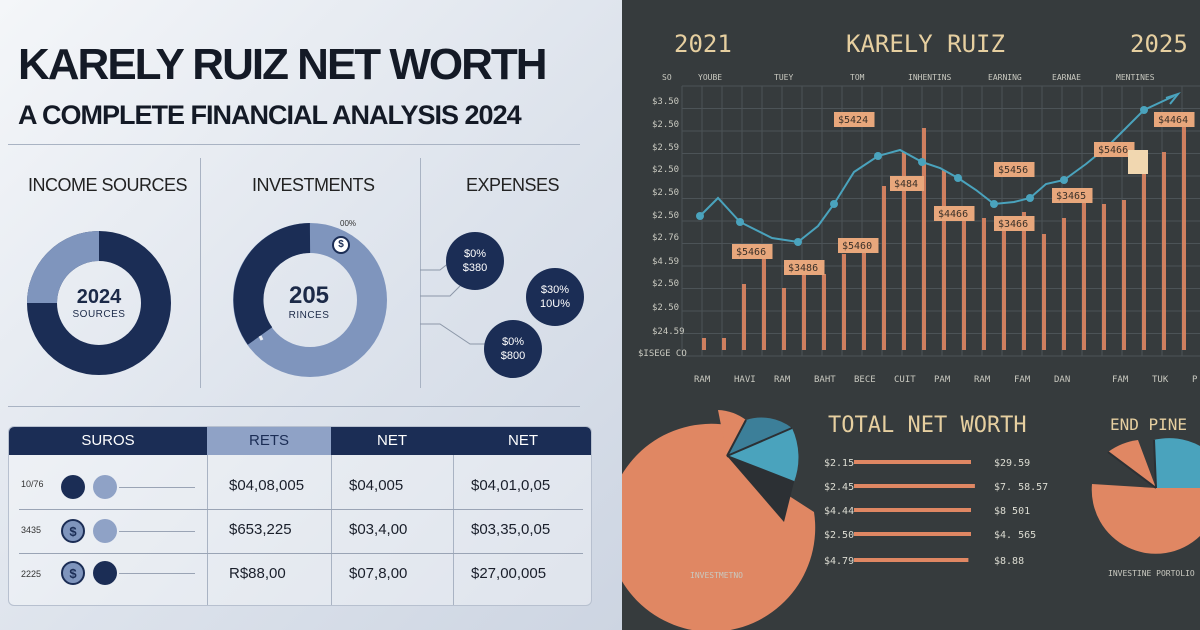  What do you see at coordinates (475, 268) in the screenshot?
I see `expense-bubble-amount: $380` at bounding box center [475, 268].